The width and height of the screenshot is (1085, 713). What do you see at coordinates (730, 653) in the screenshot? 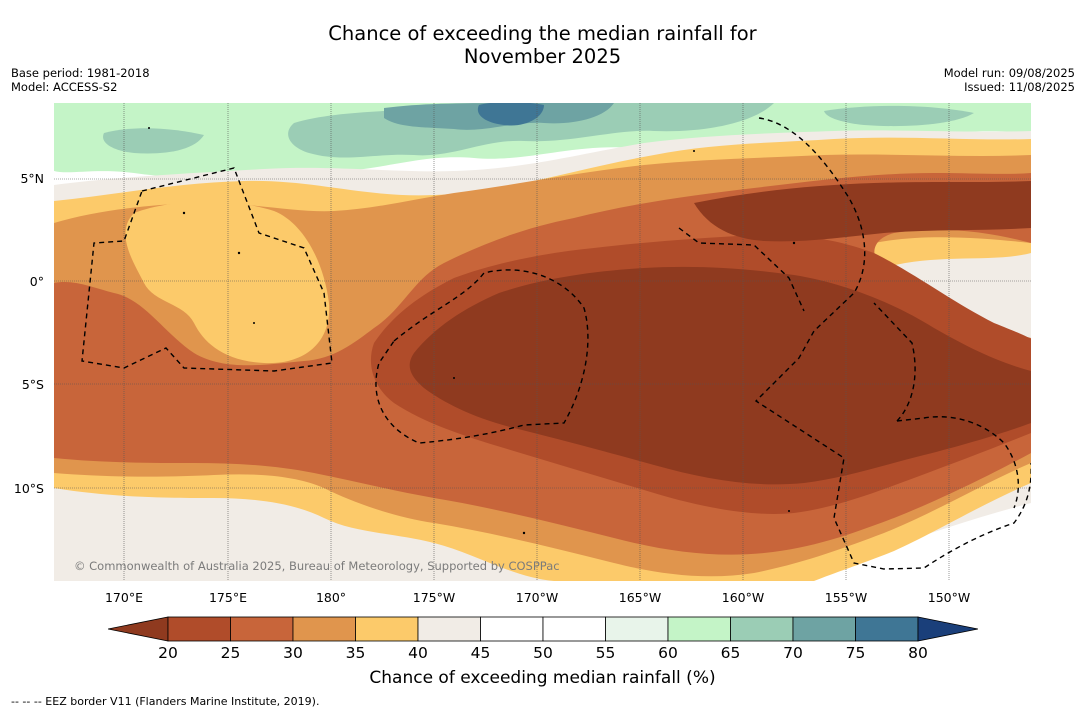
I see `colorbar-tick-label: 65` at bounding box center [730, 653].